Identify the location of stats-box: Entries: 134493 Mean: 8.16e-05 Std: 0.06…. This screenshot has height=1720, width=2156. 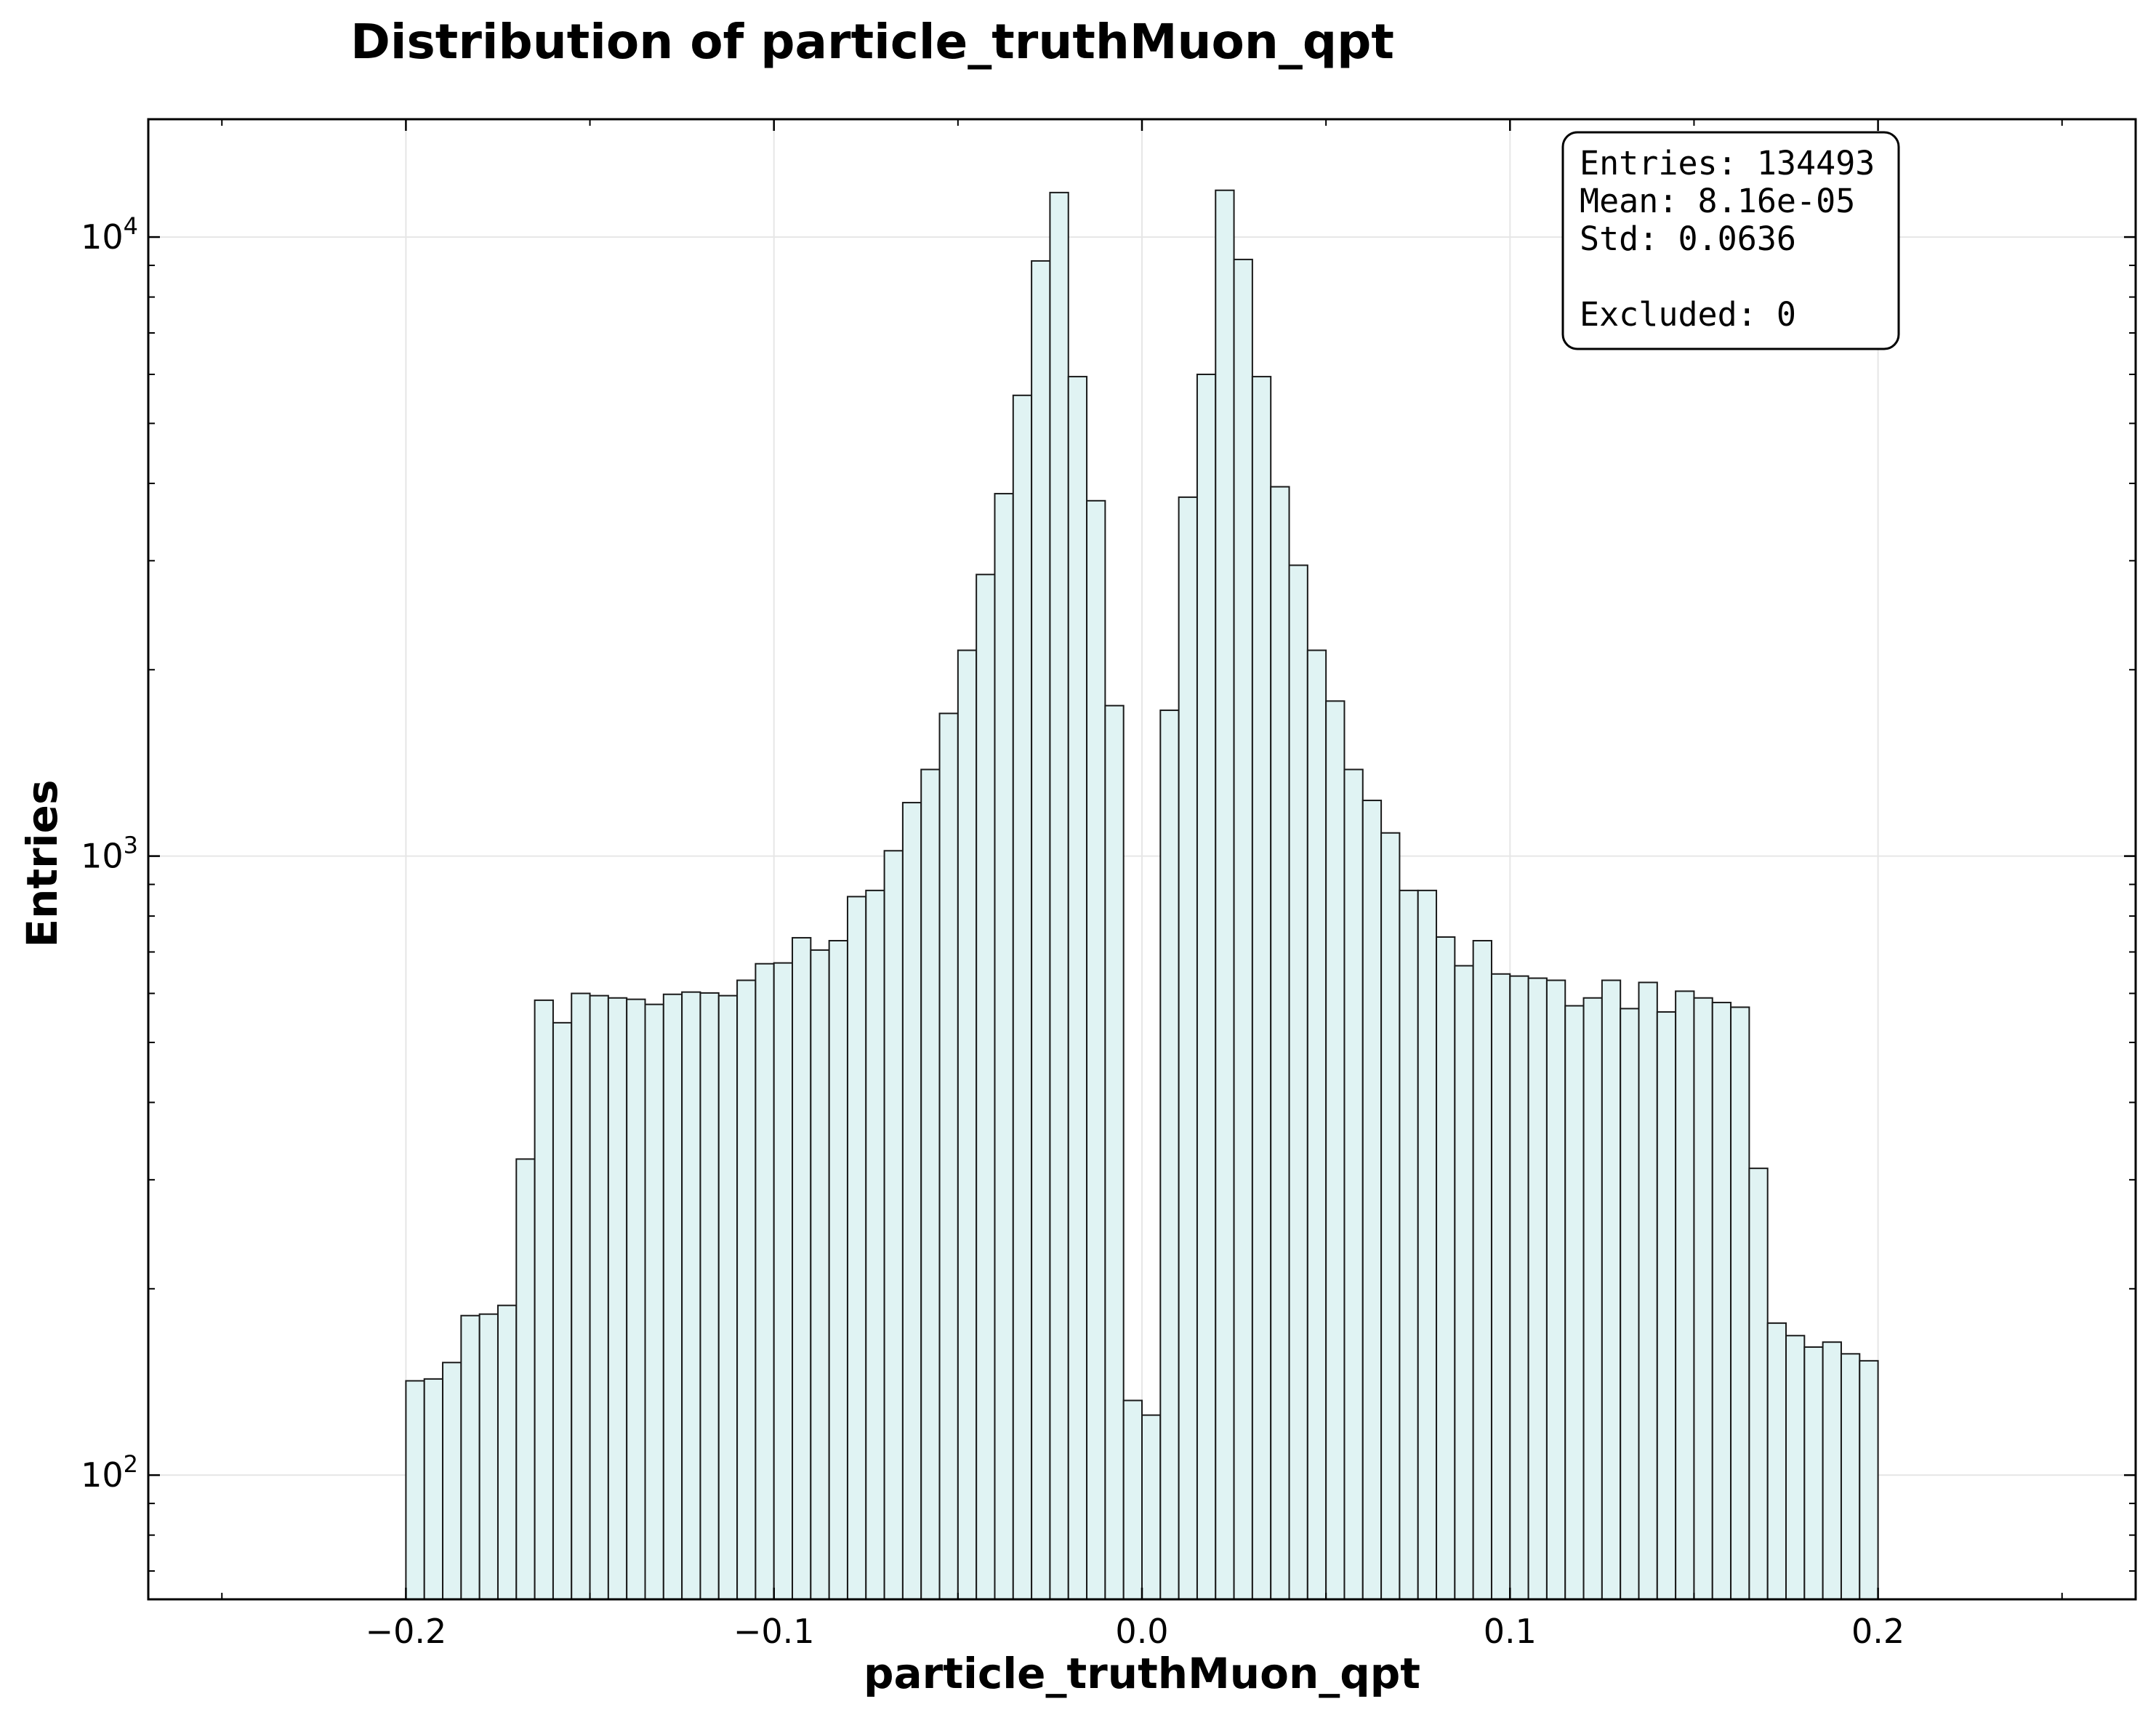
(1730, 240).